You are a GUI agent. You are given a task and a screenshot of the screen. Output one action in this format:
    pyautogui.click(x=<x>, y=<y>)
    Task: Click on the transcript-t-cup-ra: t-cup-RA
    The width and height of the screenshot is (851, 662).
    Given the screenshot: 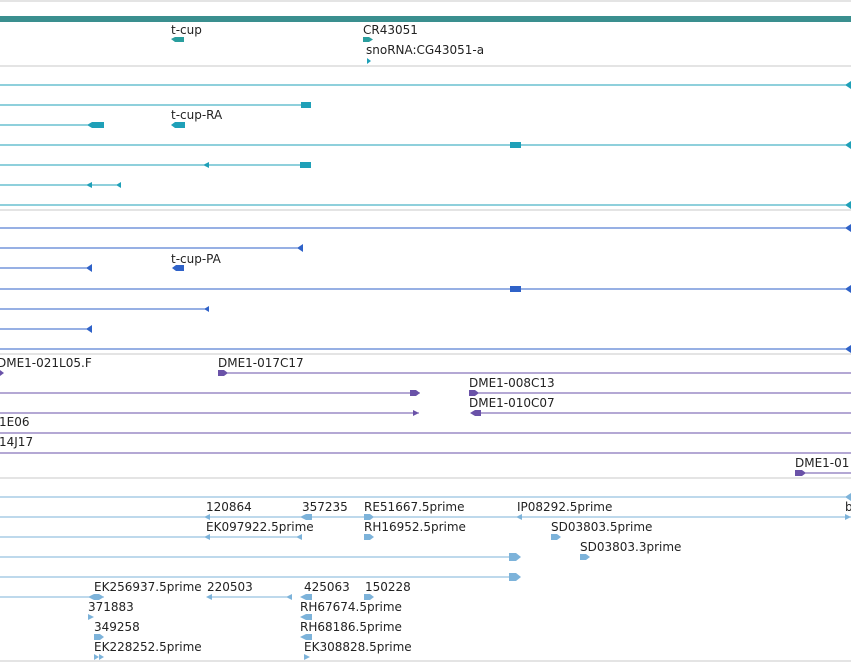 What is the action you would take?
    pyautogui.click(x=197, y=118)
    